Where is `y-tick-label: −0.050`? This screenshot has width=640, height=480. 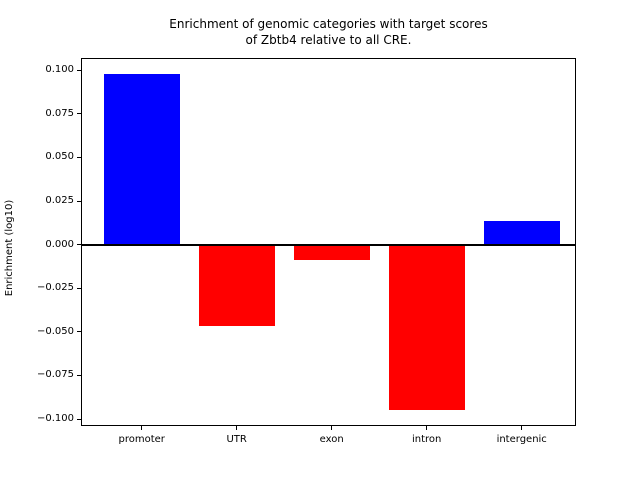 y-tick-label: −0.050 is located at coordinates (55, 331).